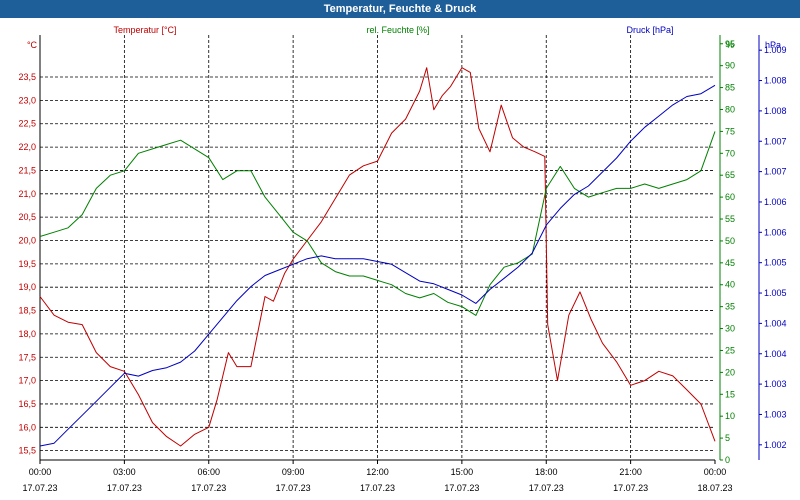 This screenshot has height=500, width=800. I want to click on temperature-axis-title: Temperatur [°C], so click(144, 30).